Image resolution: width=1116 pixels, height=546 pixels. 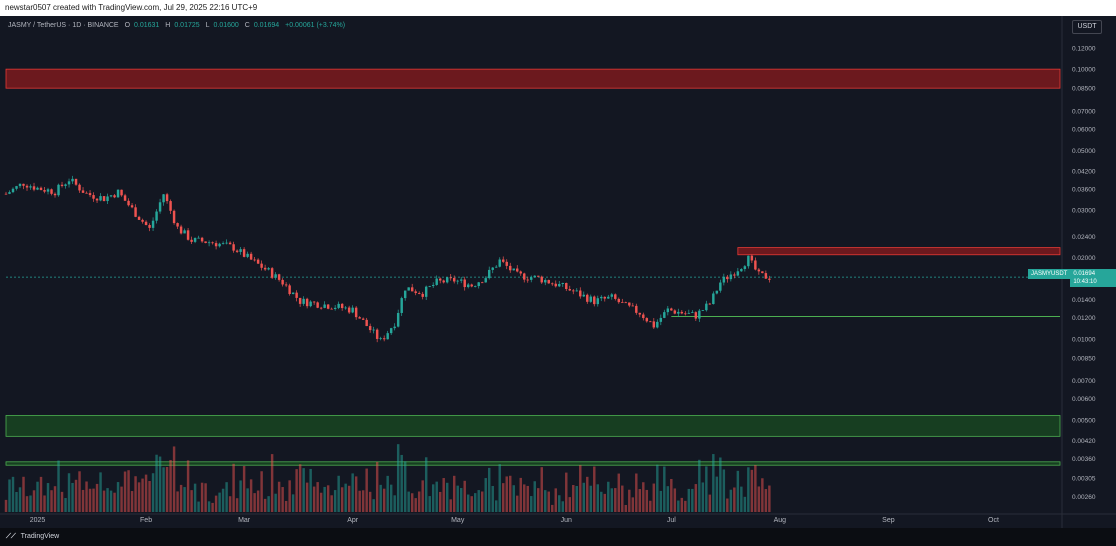 I want to click on tradingview-logo-icon: ⟋⟋, so click(x=11, y=536).